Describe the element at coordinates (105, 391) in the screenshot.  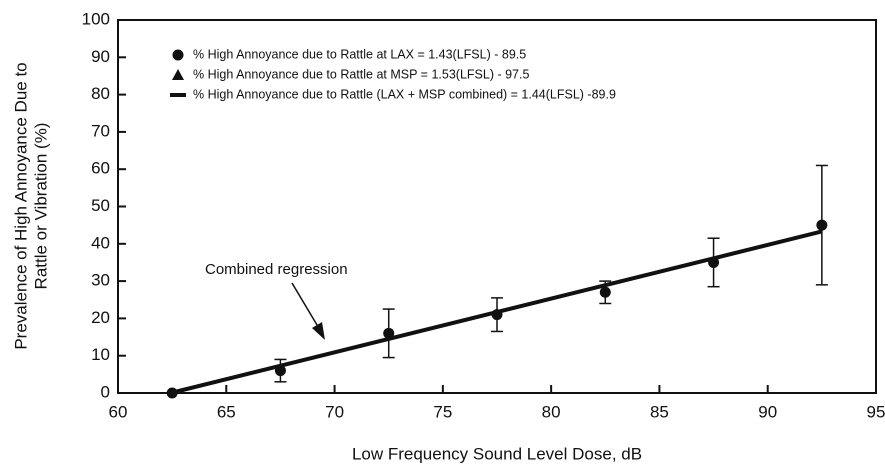
I see `y-tick-label: 0` at that location.